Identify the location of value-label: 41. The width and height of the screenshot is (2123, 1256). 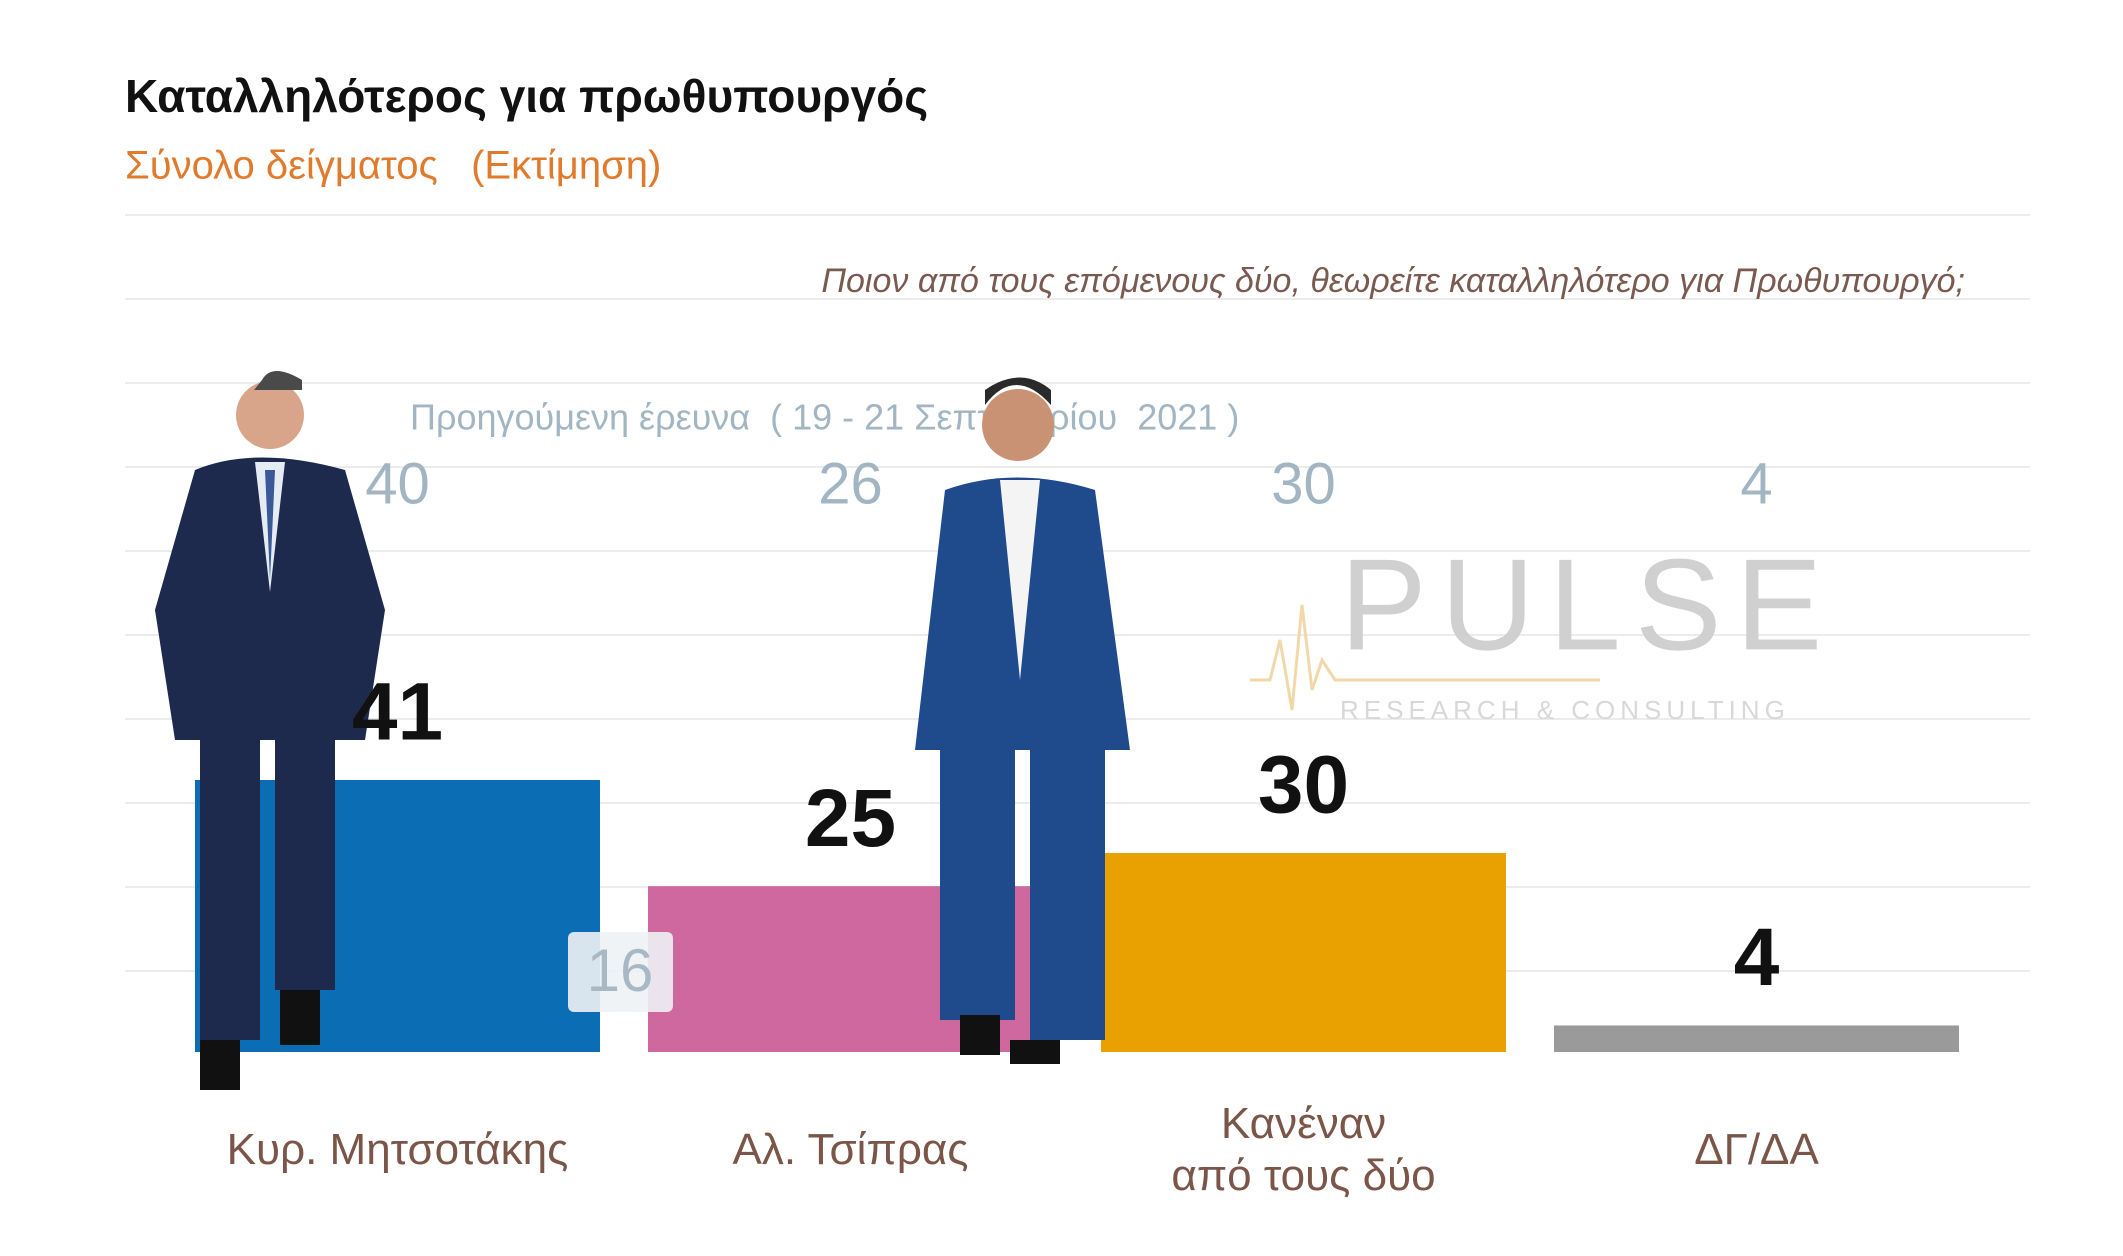
(397, 712).